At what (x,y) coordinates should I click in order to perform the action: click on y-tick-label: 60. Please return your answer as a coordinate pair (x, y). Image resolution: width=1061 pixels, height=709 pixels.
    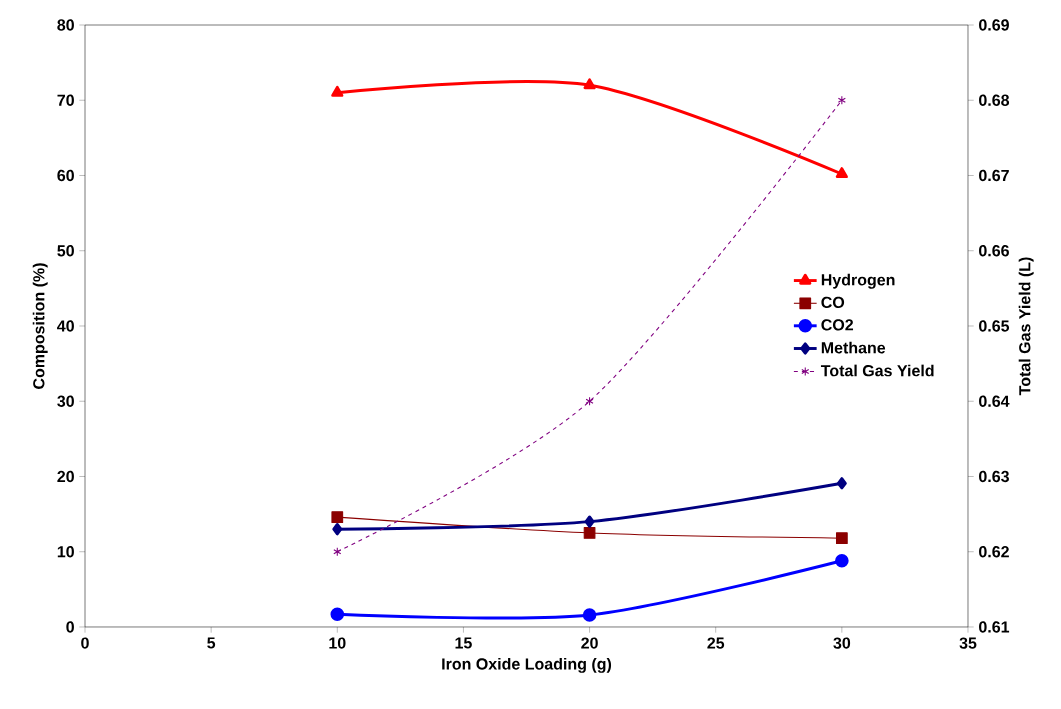
    Looking at the image, I should click on (65, 175).